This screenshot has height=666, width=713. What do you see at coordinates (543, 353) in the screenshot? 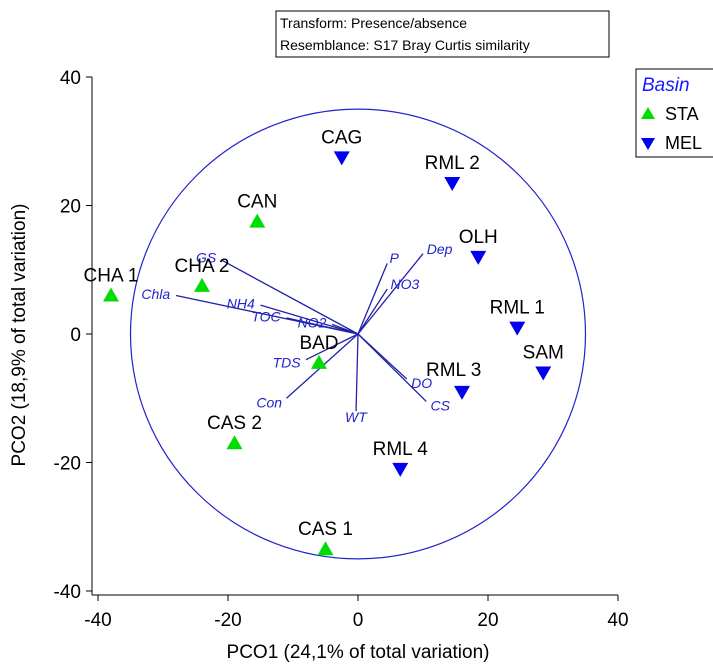
I see `point-label-sam: SAM` at bounding box center [543, 353].